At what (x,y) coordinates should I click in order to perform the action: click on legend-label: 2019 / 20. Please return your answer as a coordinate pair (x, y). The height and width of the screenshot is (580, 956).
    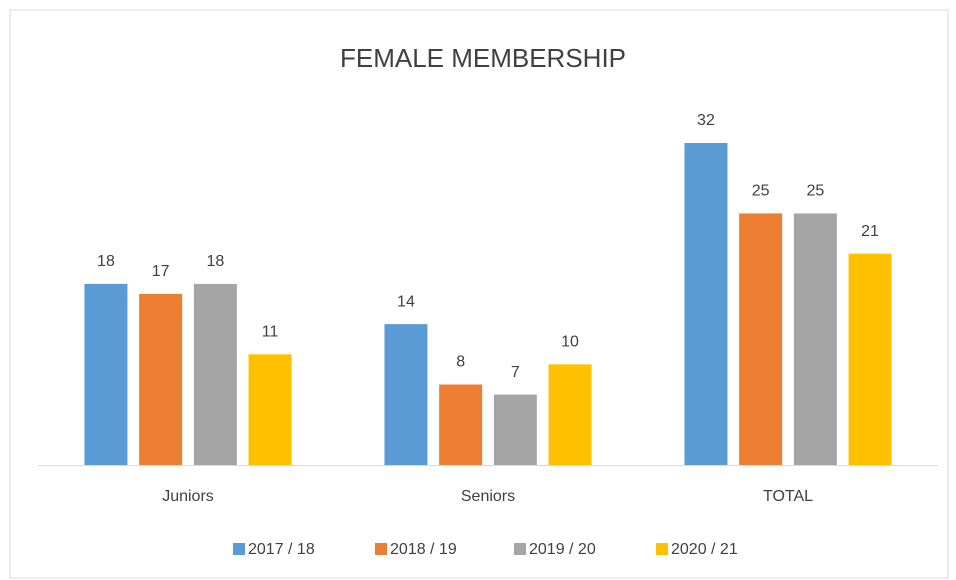
    Looking at the image, I should click on (562, 549).